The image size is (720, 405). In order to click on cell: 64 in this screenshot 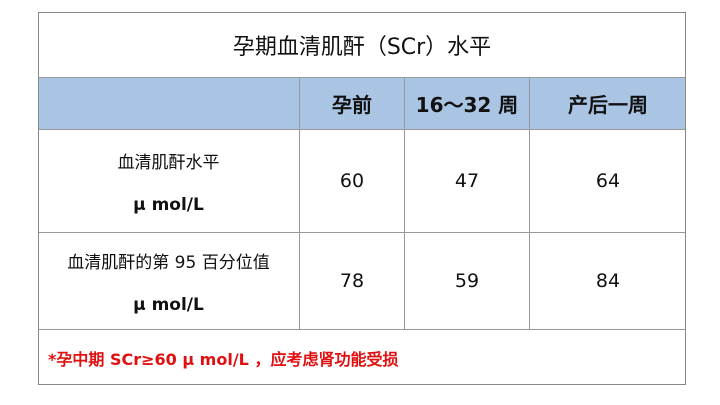, I will do `click(608, 181)`.